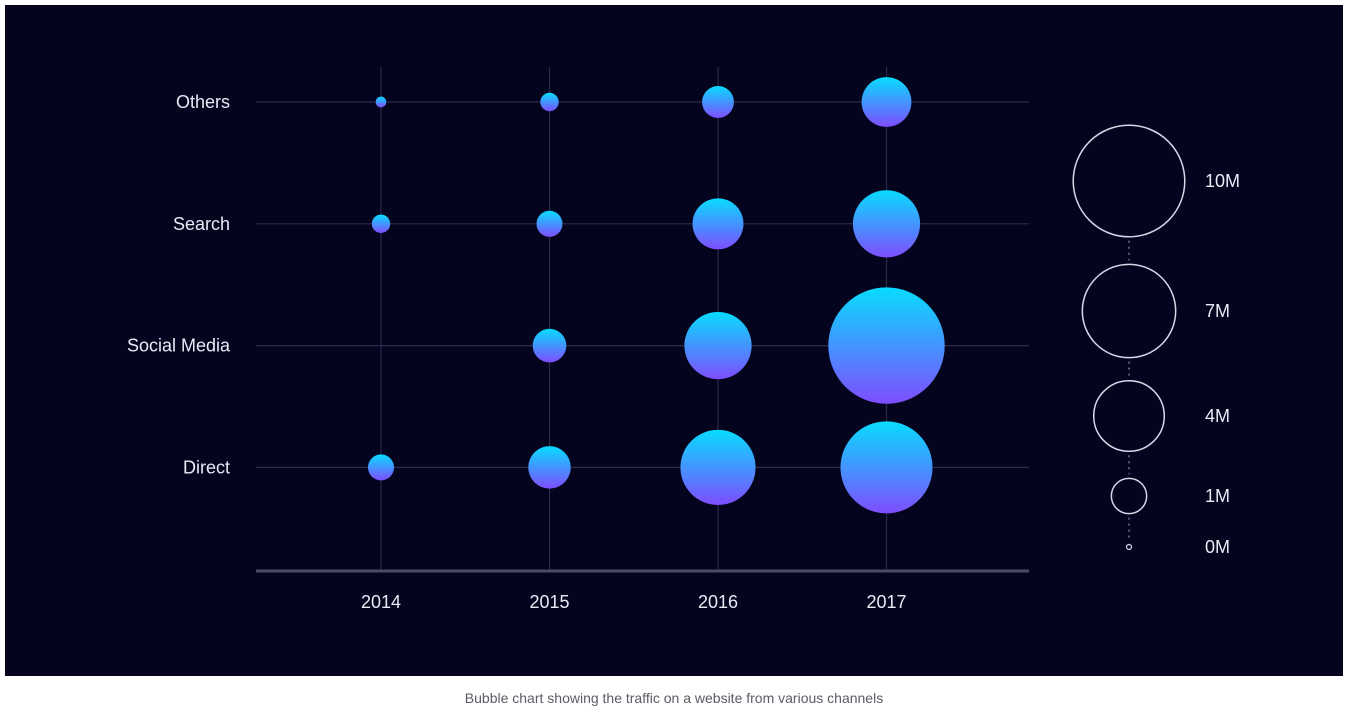  What do you see at coordinates (549, 102) in the screenshot?
I see `bubble-others-2015` at bounding box center [549, 102].